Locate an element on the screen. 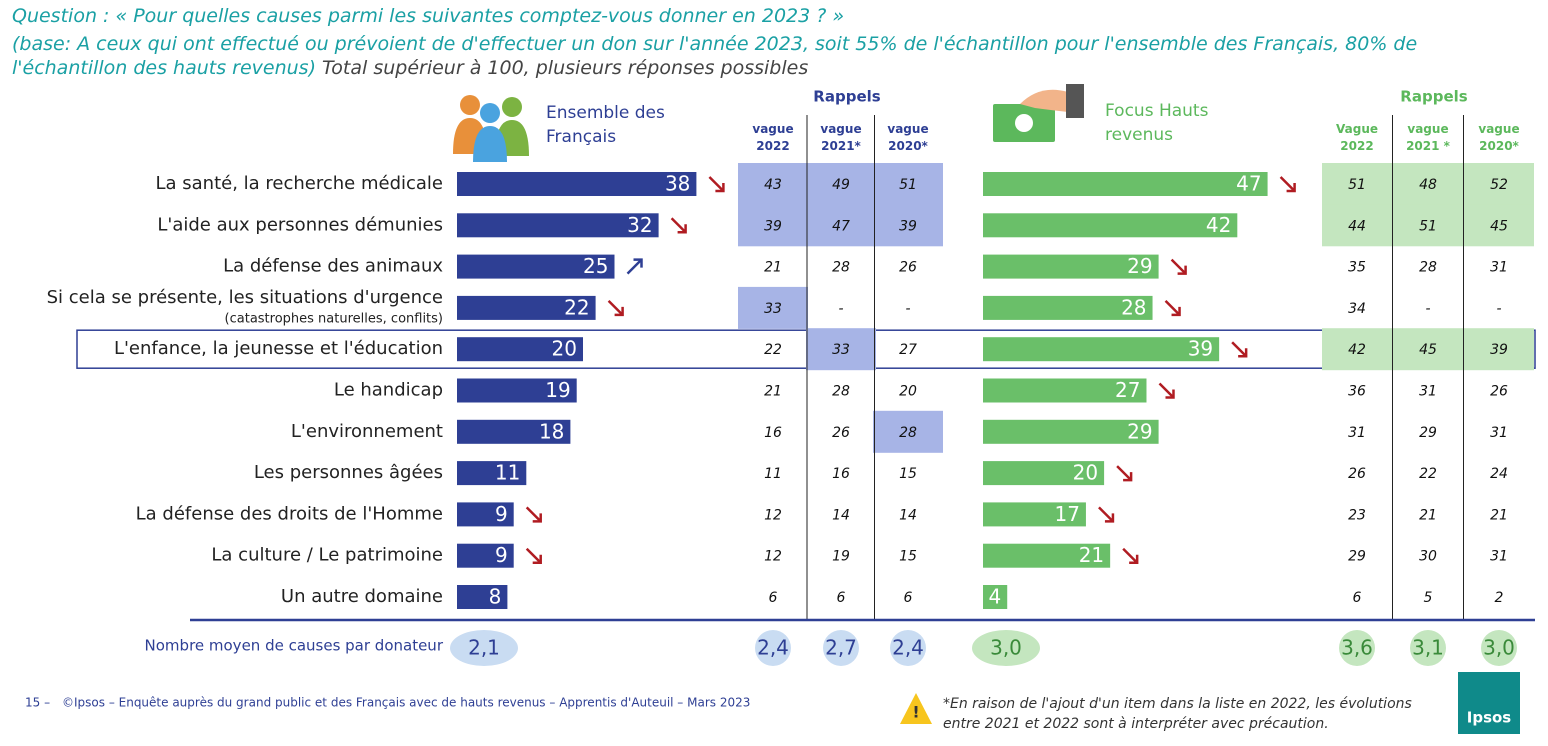  rappel-value: 51 is located at coordinates (1357, 185).